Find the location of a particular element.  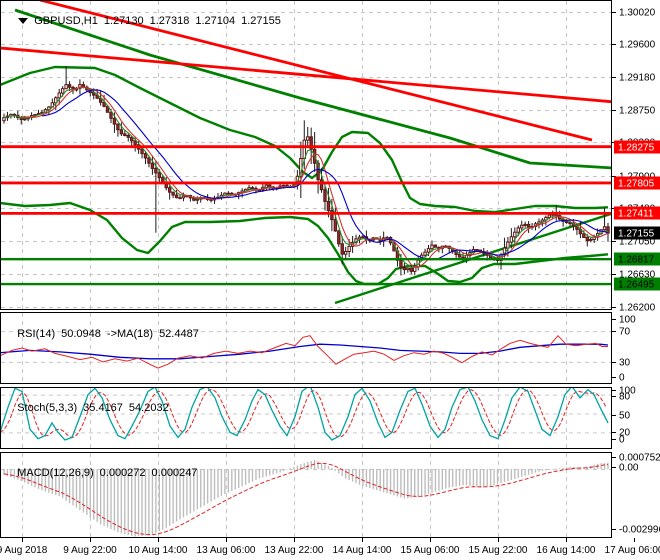

stoch-axis-label: 80 is located at coordinates (625, 397).